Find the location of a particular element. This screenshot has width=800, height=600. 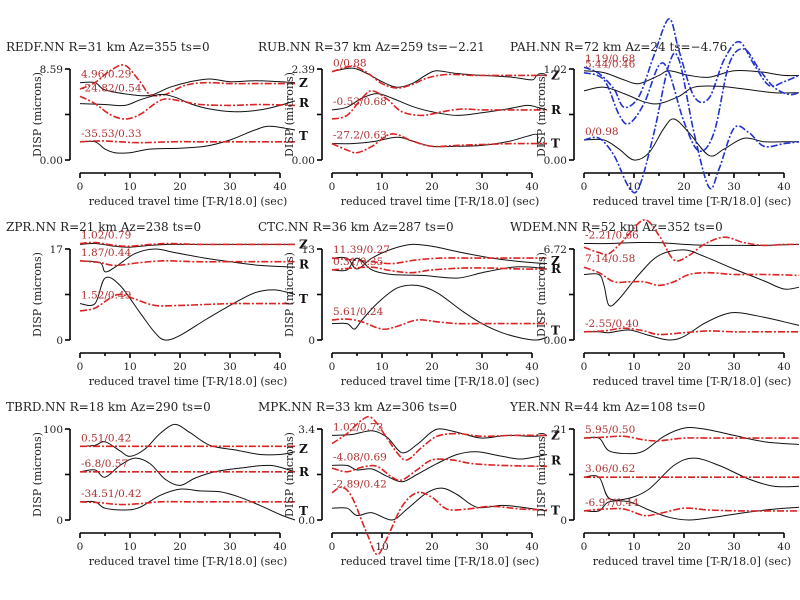

fit-annotation-z: 0/0.88 is located at coordinates (350, 64).